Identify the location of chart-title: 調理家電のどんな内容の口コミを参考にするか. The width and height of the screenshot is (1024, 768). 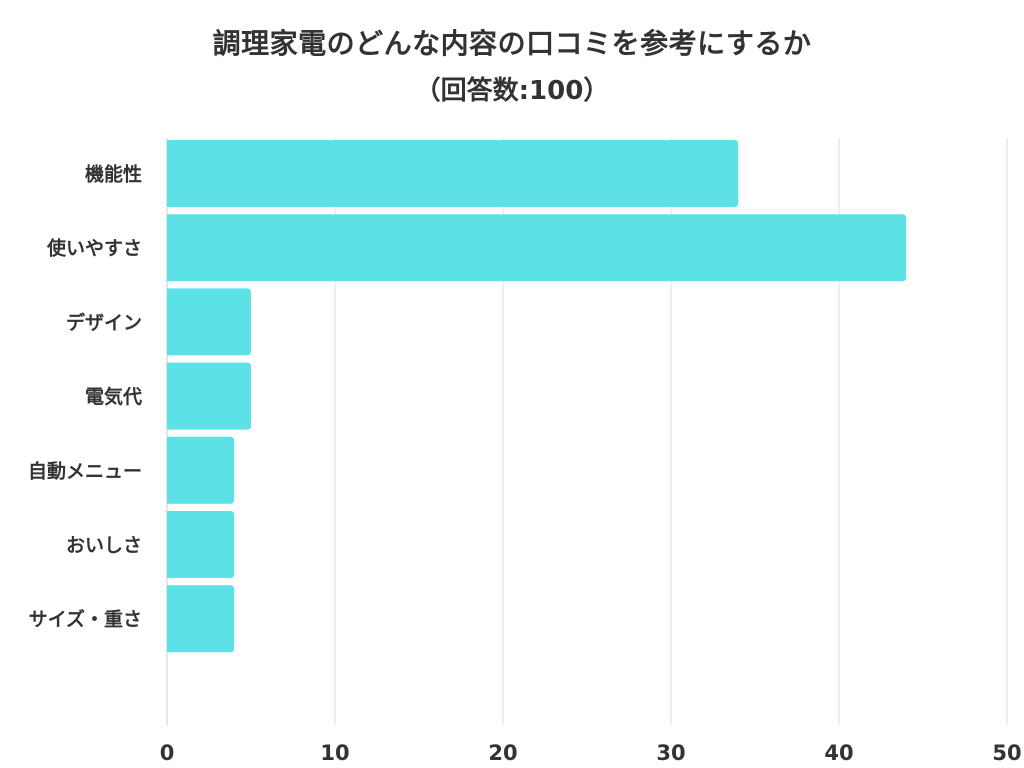
(512, 43).